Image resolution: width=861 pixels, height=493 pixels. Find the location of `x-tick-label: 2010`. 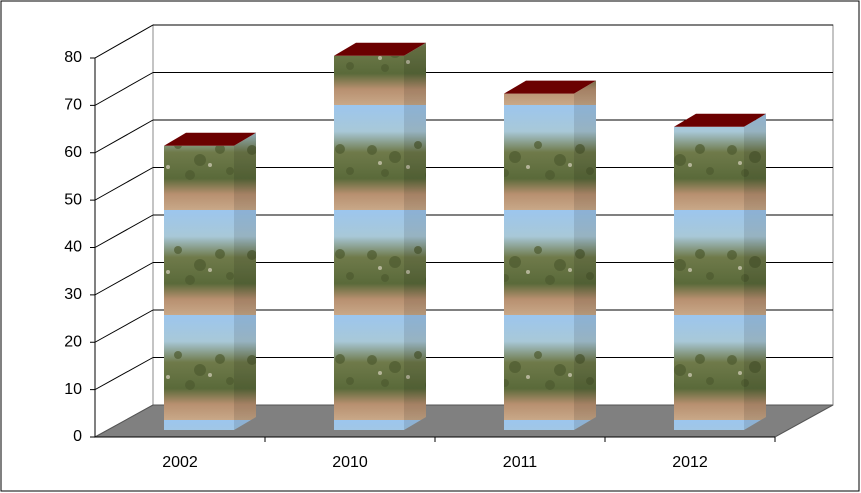

x-tick-label: 2010 is located at coordinates (350, 462).